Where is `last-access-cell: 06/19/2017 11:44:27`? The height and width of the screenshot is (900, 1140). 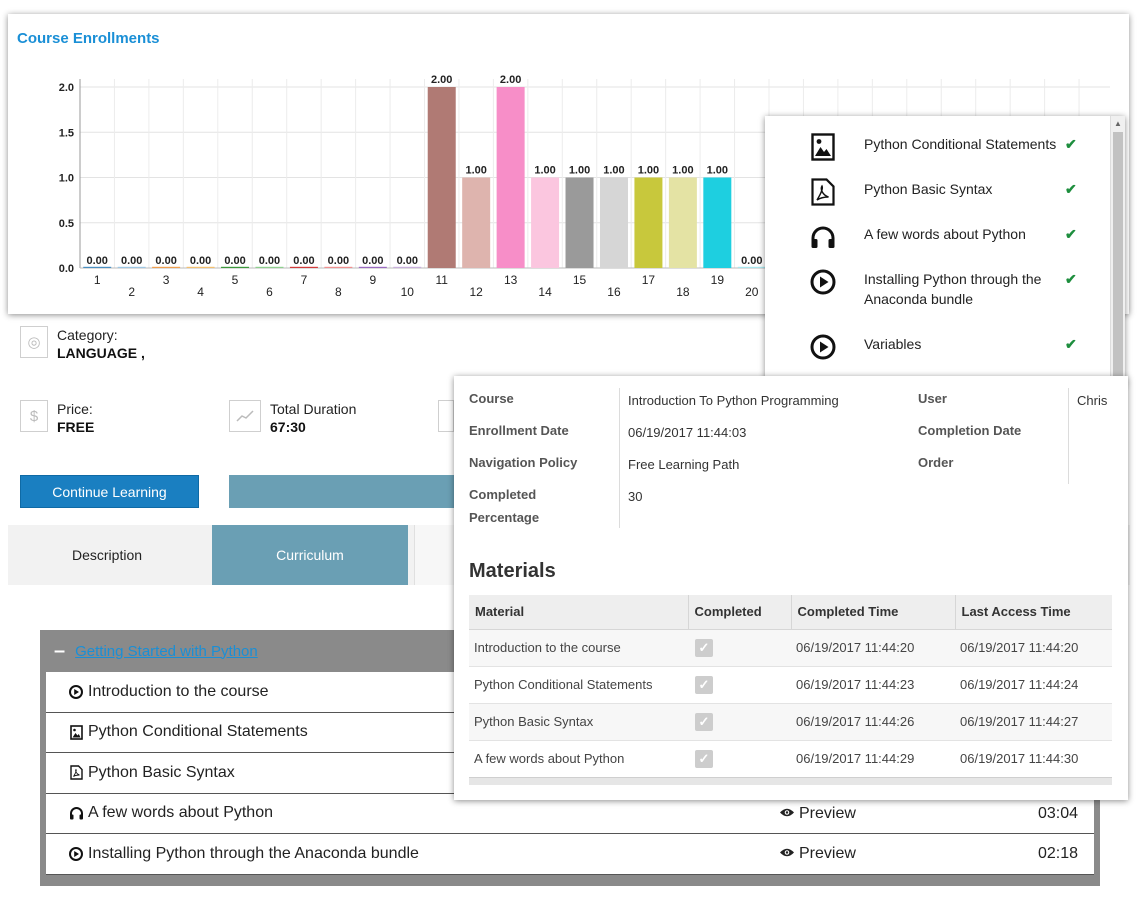 last-access-cell: 06/19/2017 11:44:27 is located at coordinates (1033, 722).